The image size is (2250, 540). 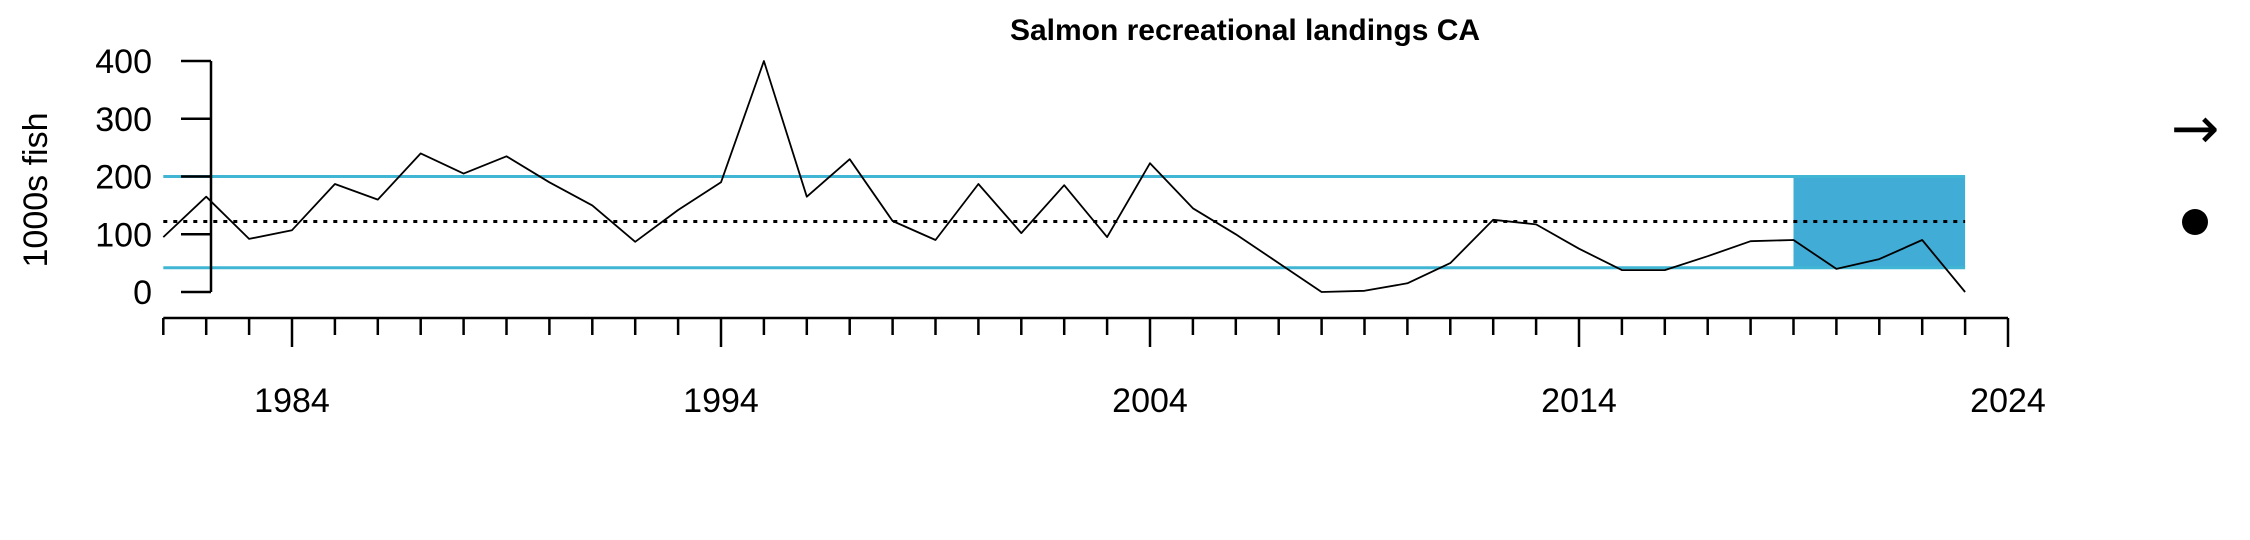 I want to click on y-axis-title: 1000s fish, so click(x=36, y=190).